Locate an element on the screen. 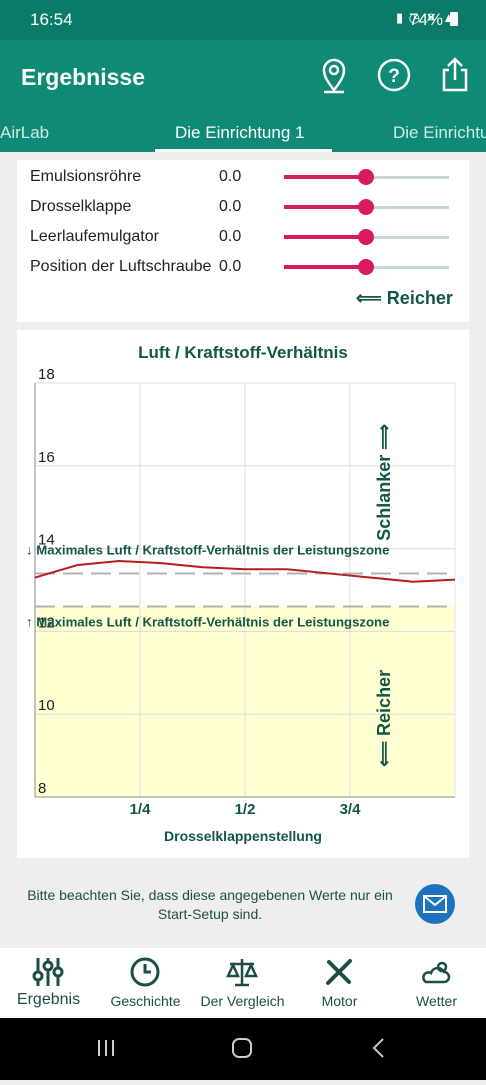  y-tick-label: 12 is located at coordinates (46, 622).